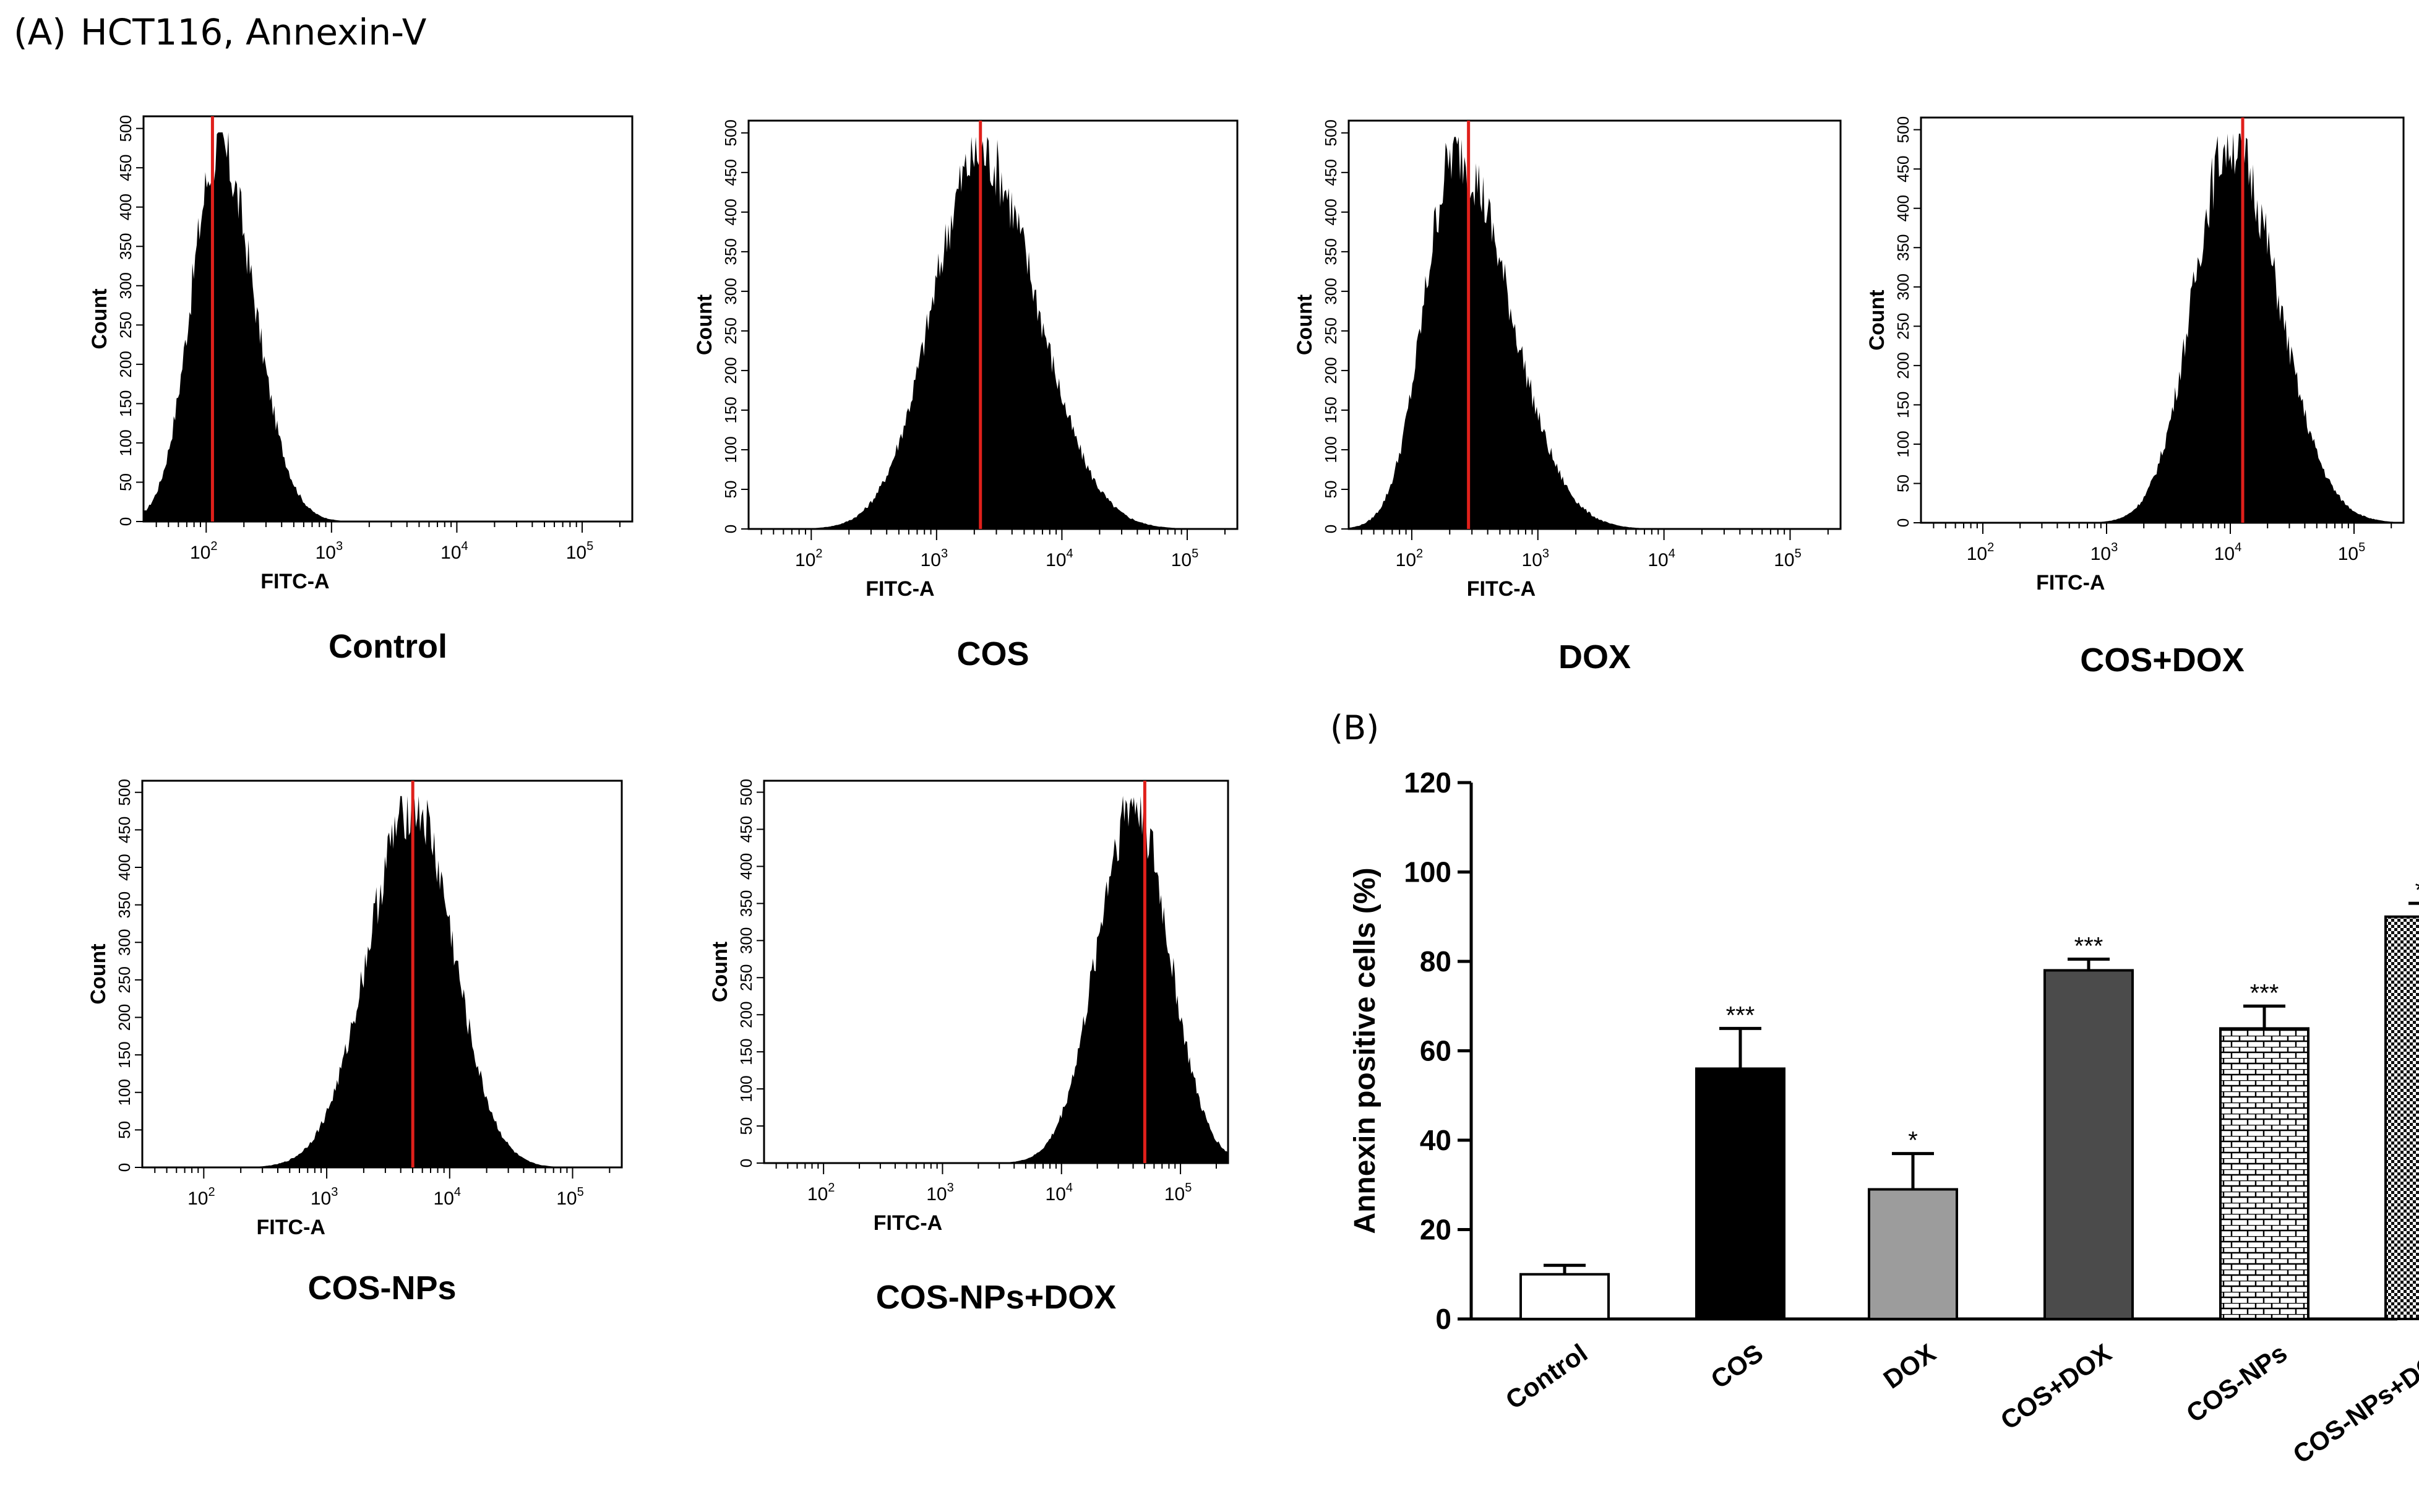  What do you see at coordinates (2401, 1117) in the screenshot?
I see `bar-cos-nps-dox` at bounding box center [2401, 1117].